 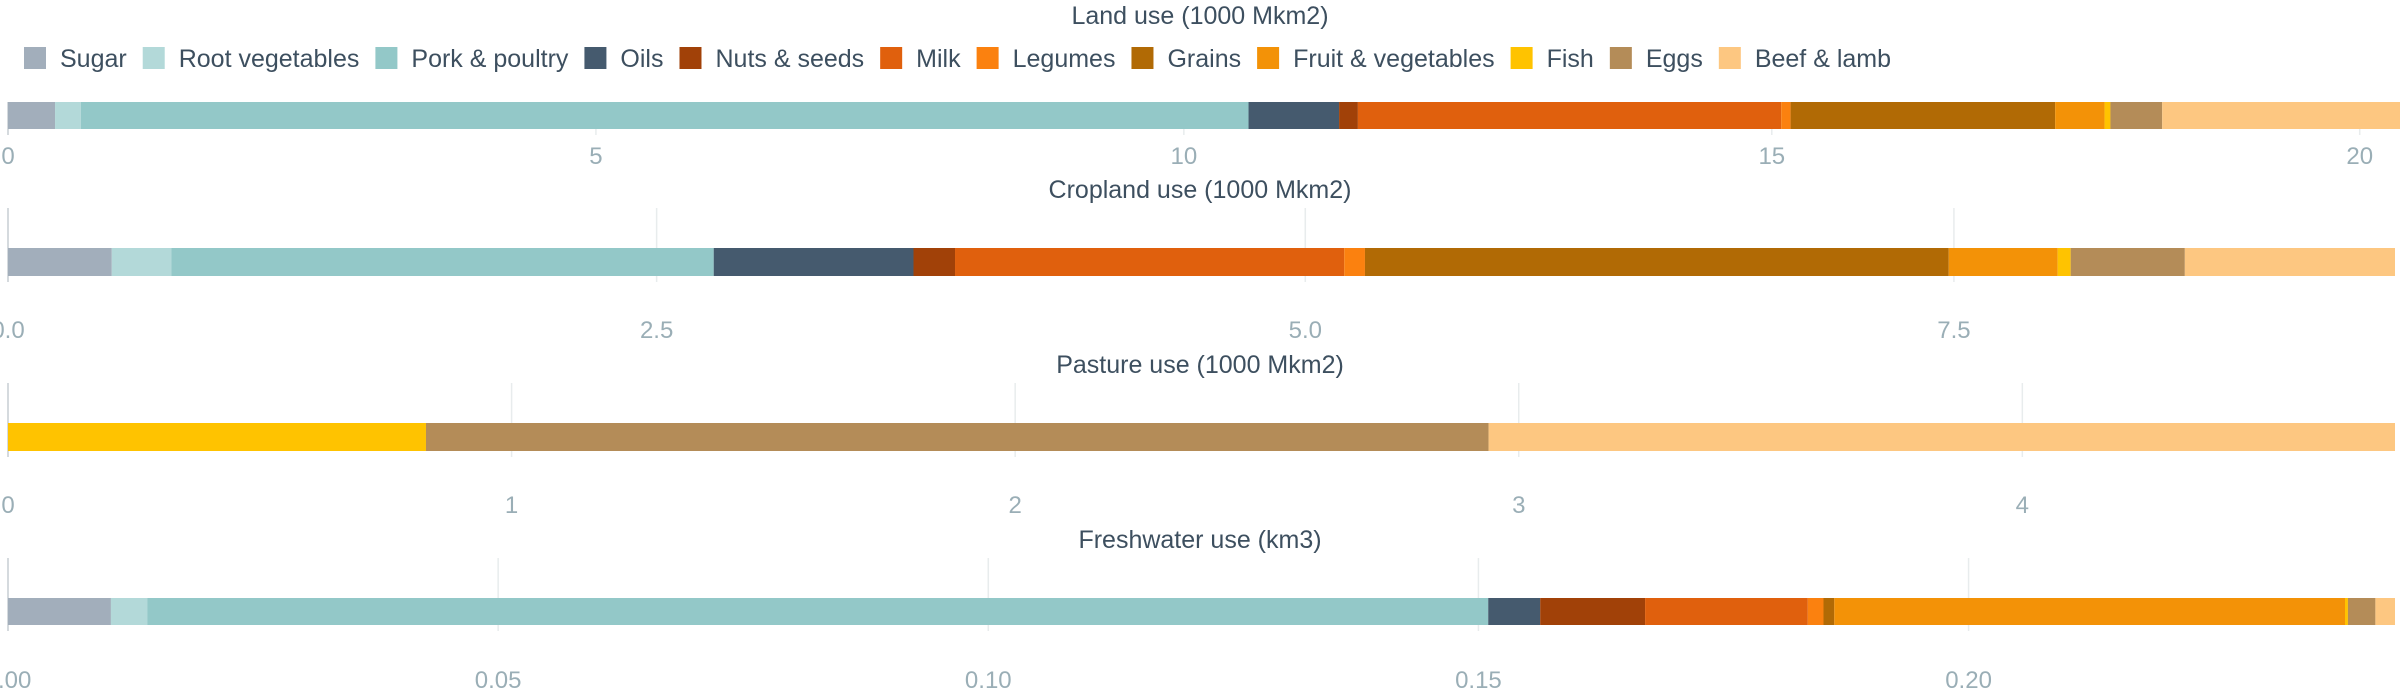 I want to click on panel-title: Freshwater use (km3), so click(x=1199, y=540).